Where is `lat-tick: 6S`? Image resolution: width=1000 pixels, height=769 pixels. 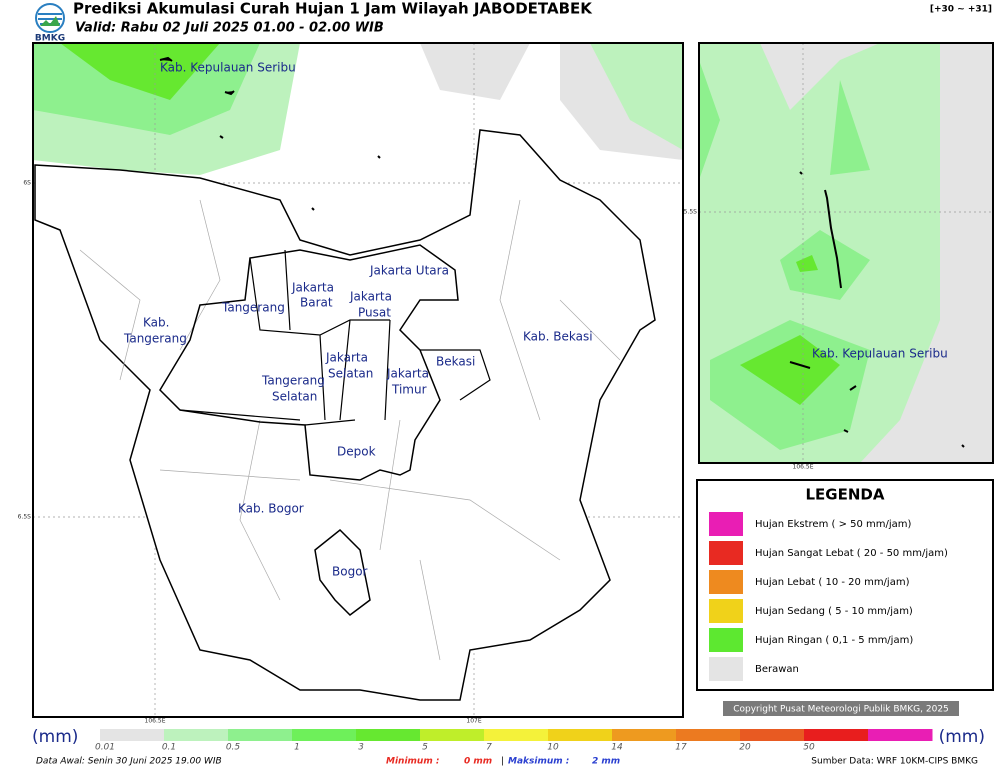
lat-tick: 6S is located at coordinates (27, 183).